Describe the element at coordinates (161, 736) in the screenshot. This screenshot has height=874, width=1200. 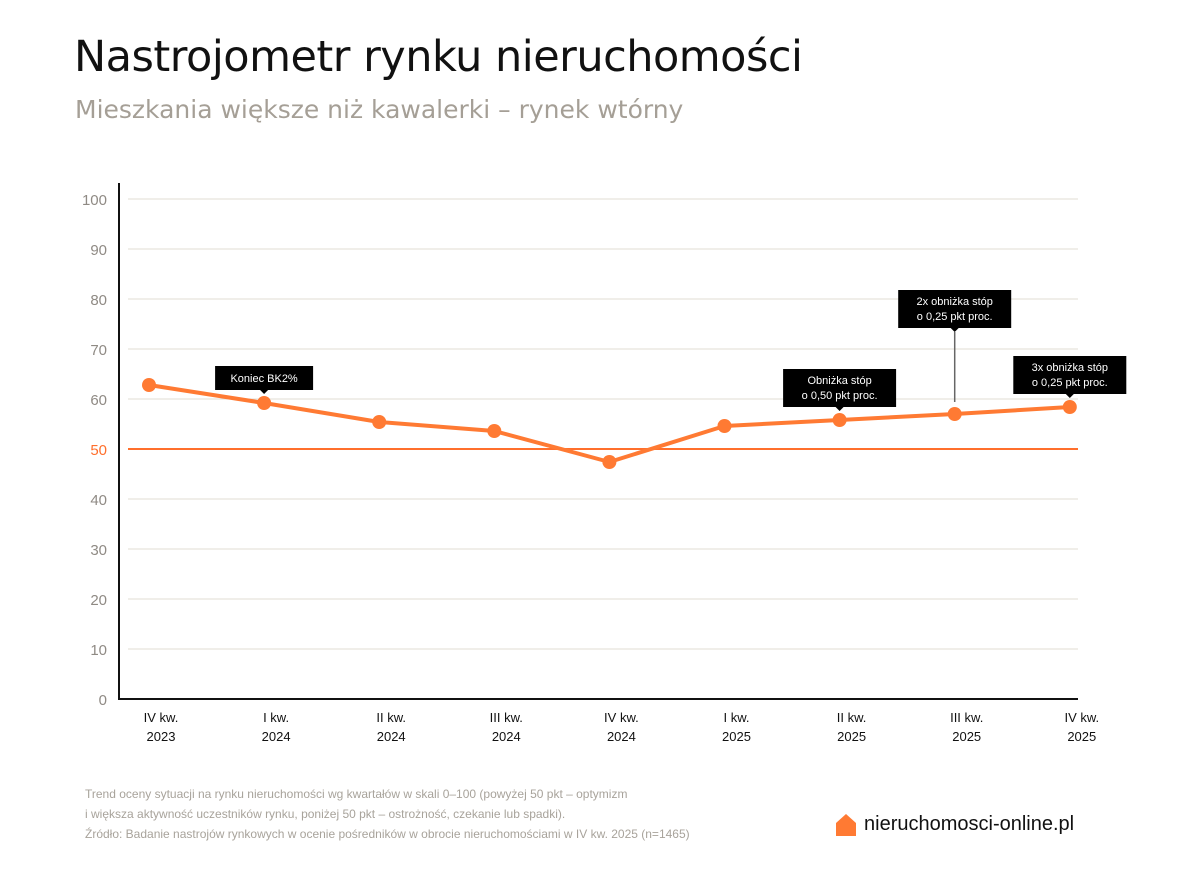
I see `x-tick-label: 2023` at that location.